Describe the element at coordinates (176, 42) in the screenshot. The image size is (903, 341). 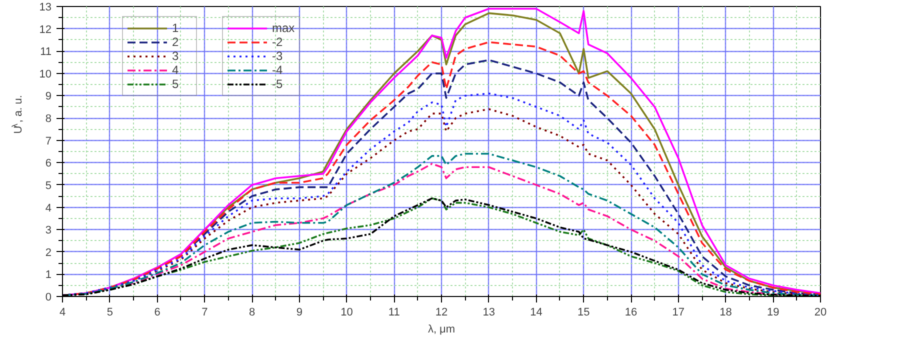
I see `legend-label: 2` at that location.